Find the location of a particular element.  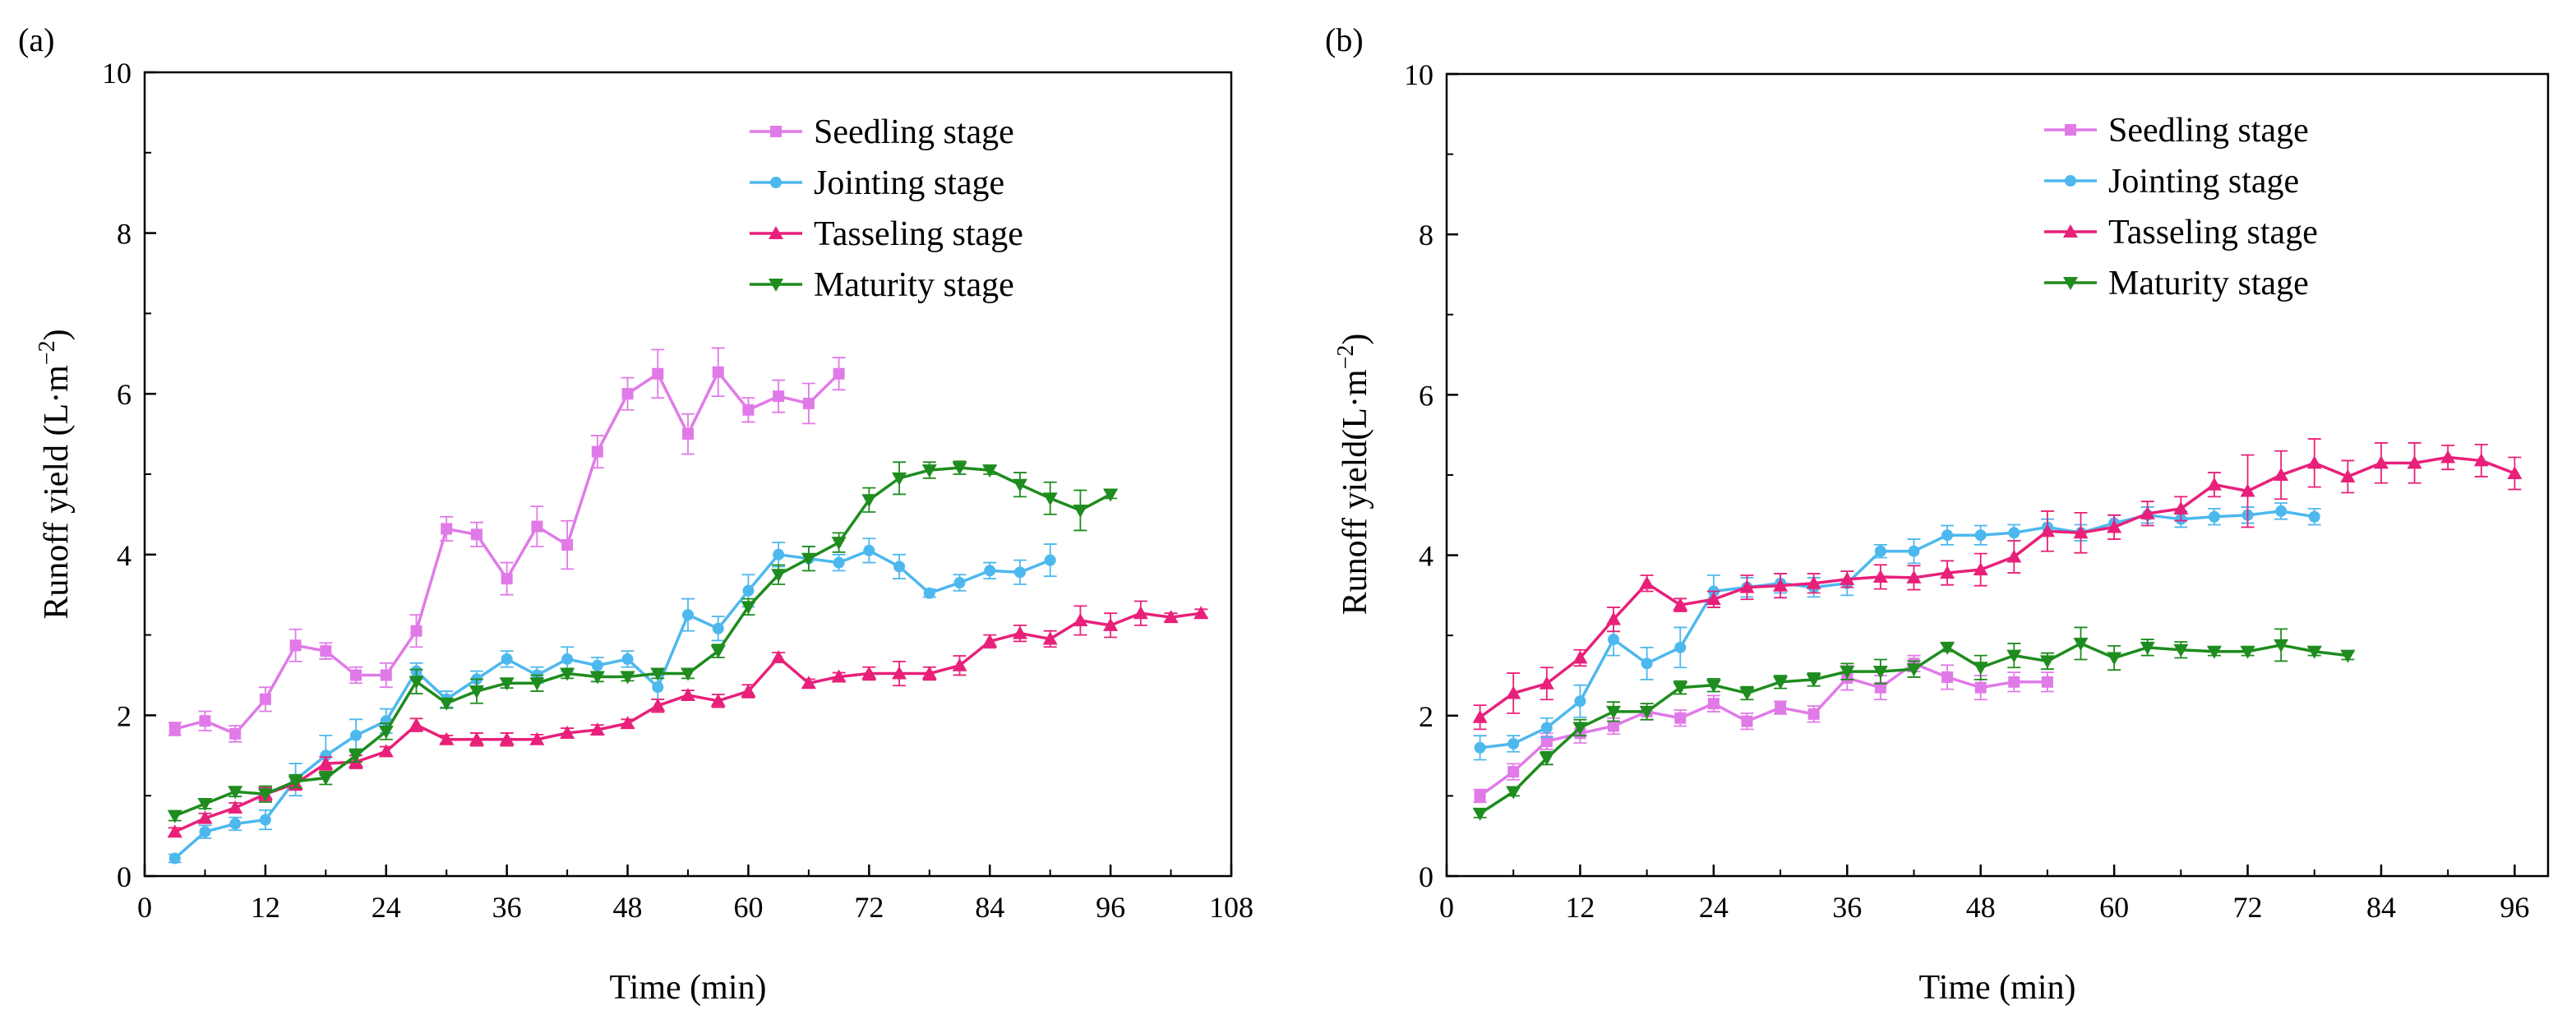

panel-b-legend-label: Maturity stage is located at coordinates (2208, 283).